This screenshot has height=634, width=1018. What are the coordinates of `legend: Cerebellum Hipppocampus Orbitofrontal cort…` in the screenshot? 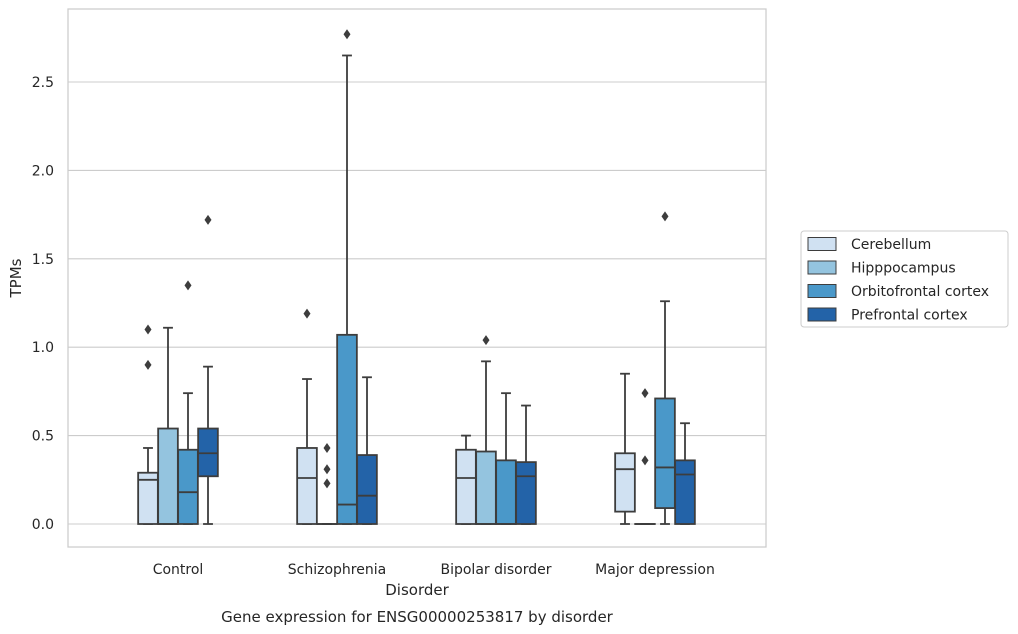 It's located at (904, 279).